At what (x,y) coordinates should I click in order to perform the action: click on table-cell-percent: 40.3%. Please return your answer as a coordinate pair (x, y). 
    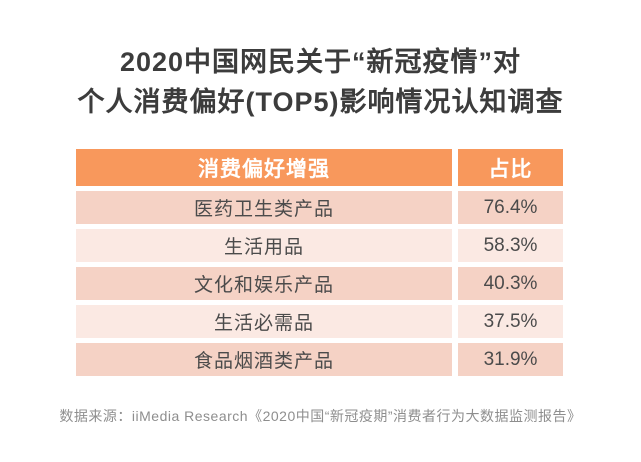
    Looking at the image, I should click on (510, 283).